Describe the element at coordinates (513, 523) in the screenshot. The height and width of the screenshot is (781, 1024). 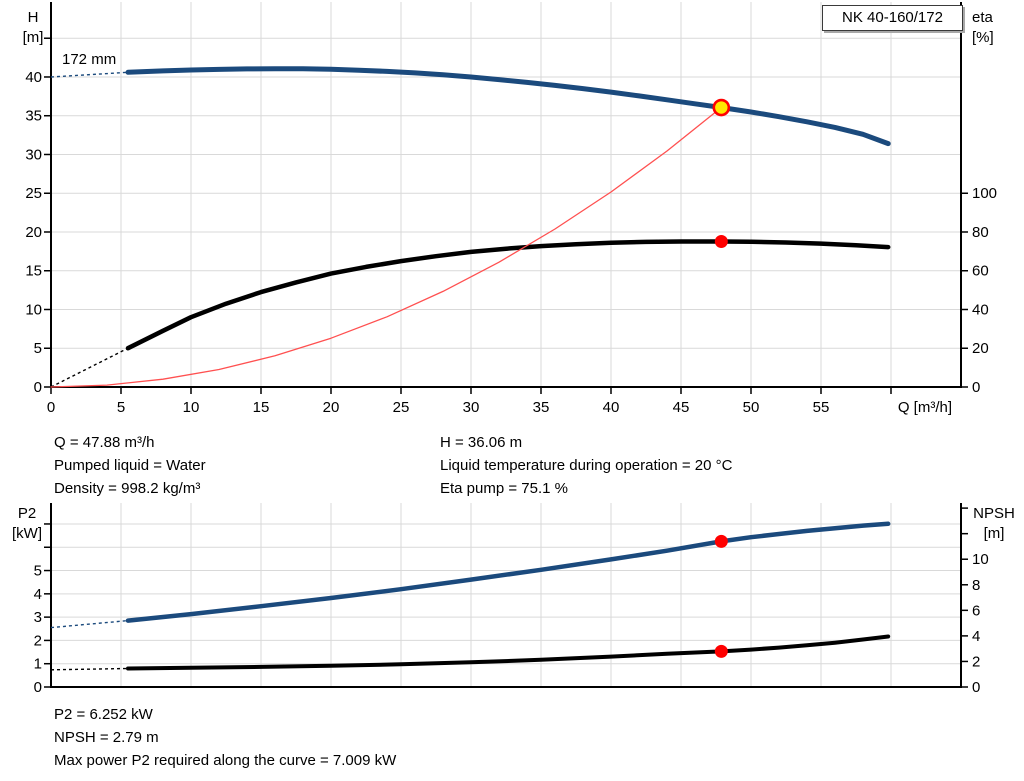
I see `axis-titles: P2 [kW] NPSH [m]` at that location.